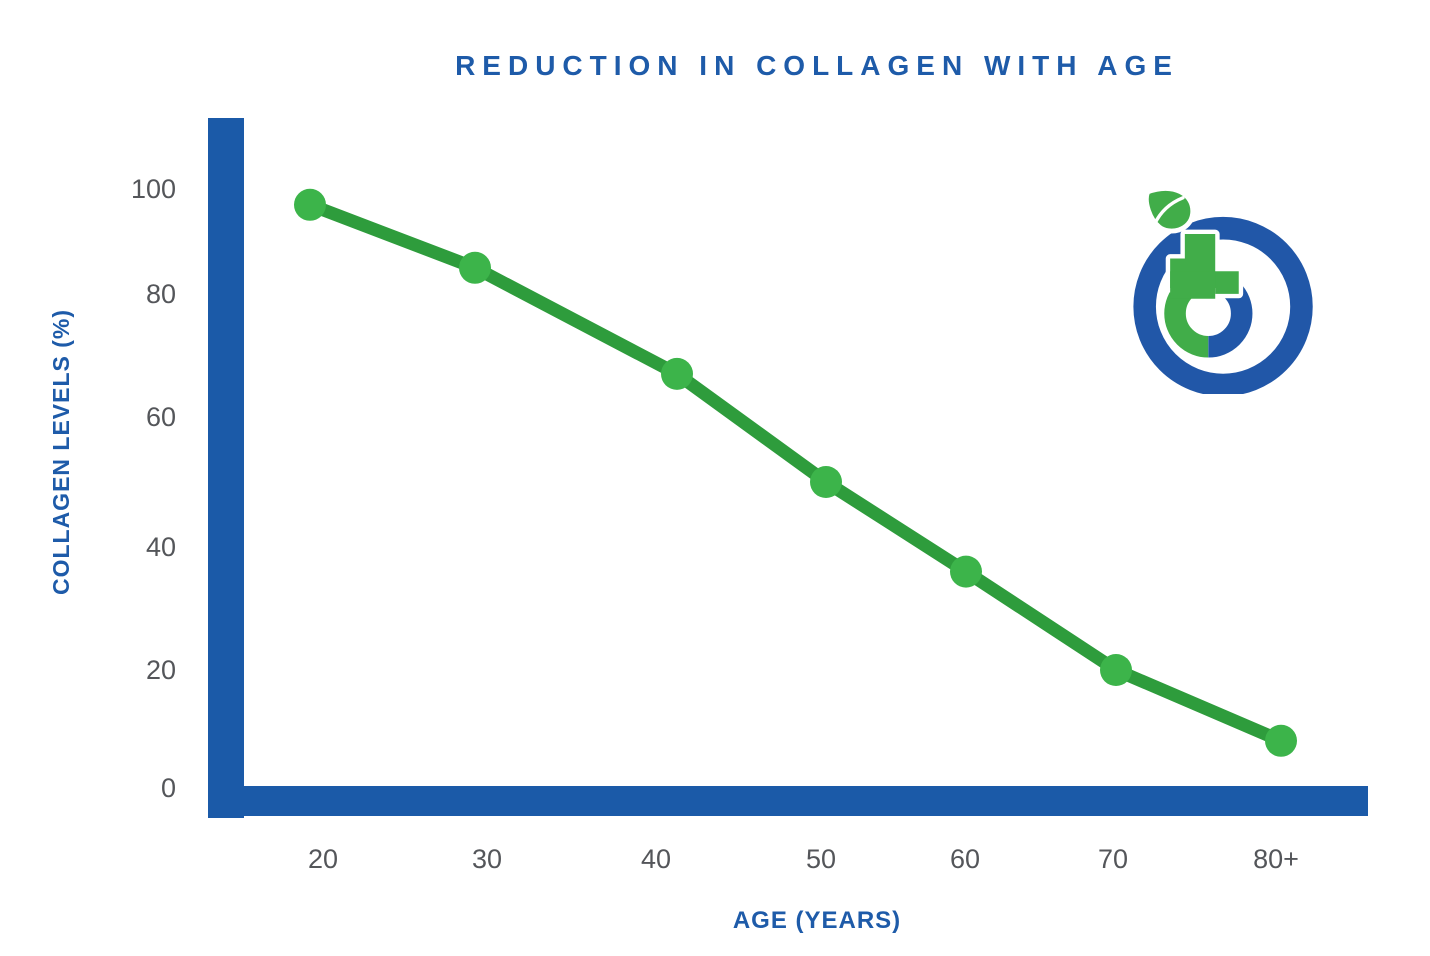  I want to click on x-tick-label: 50, so click(821, 859).